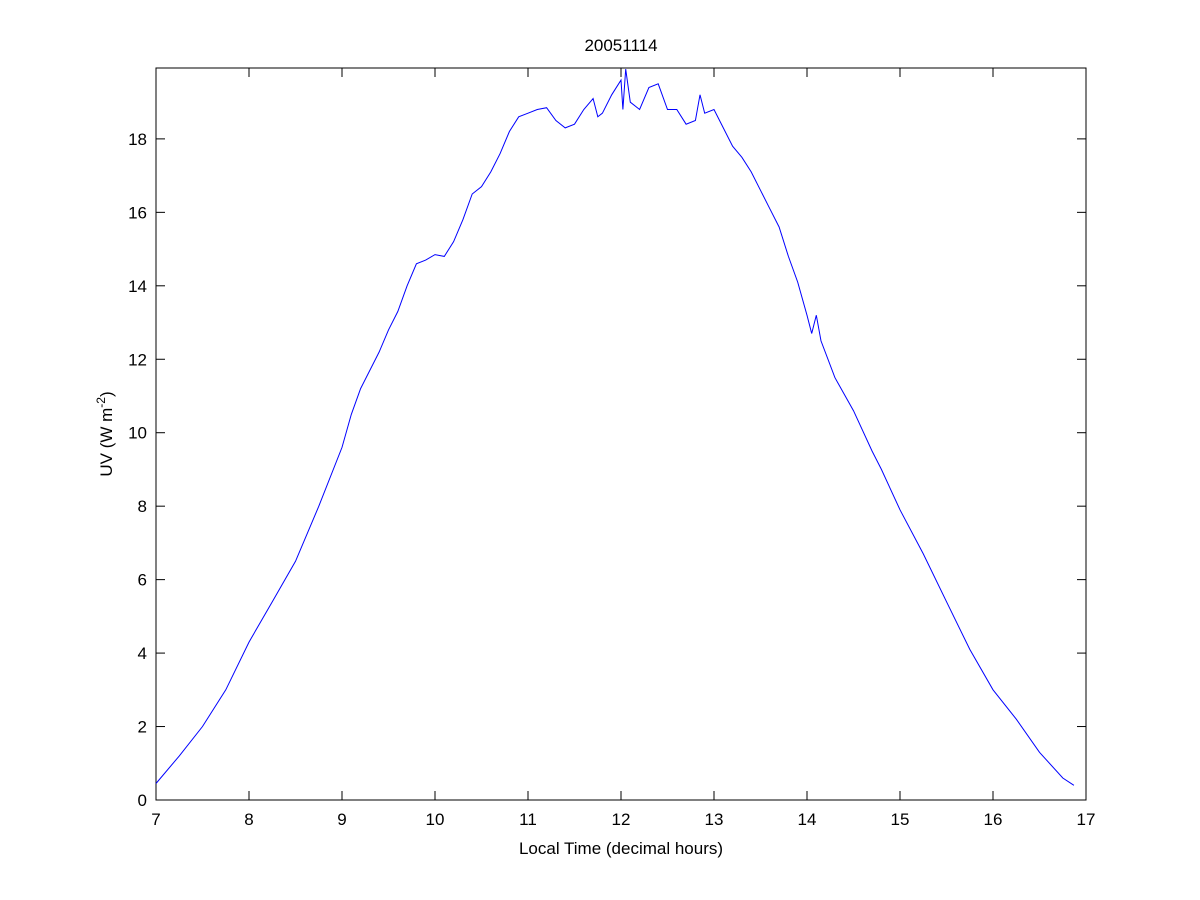  What do you see at coordinates (142, 800) in the screenshot?
I see `y-tick-label: 0` at bounding box center [142, 800].